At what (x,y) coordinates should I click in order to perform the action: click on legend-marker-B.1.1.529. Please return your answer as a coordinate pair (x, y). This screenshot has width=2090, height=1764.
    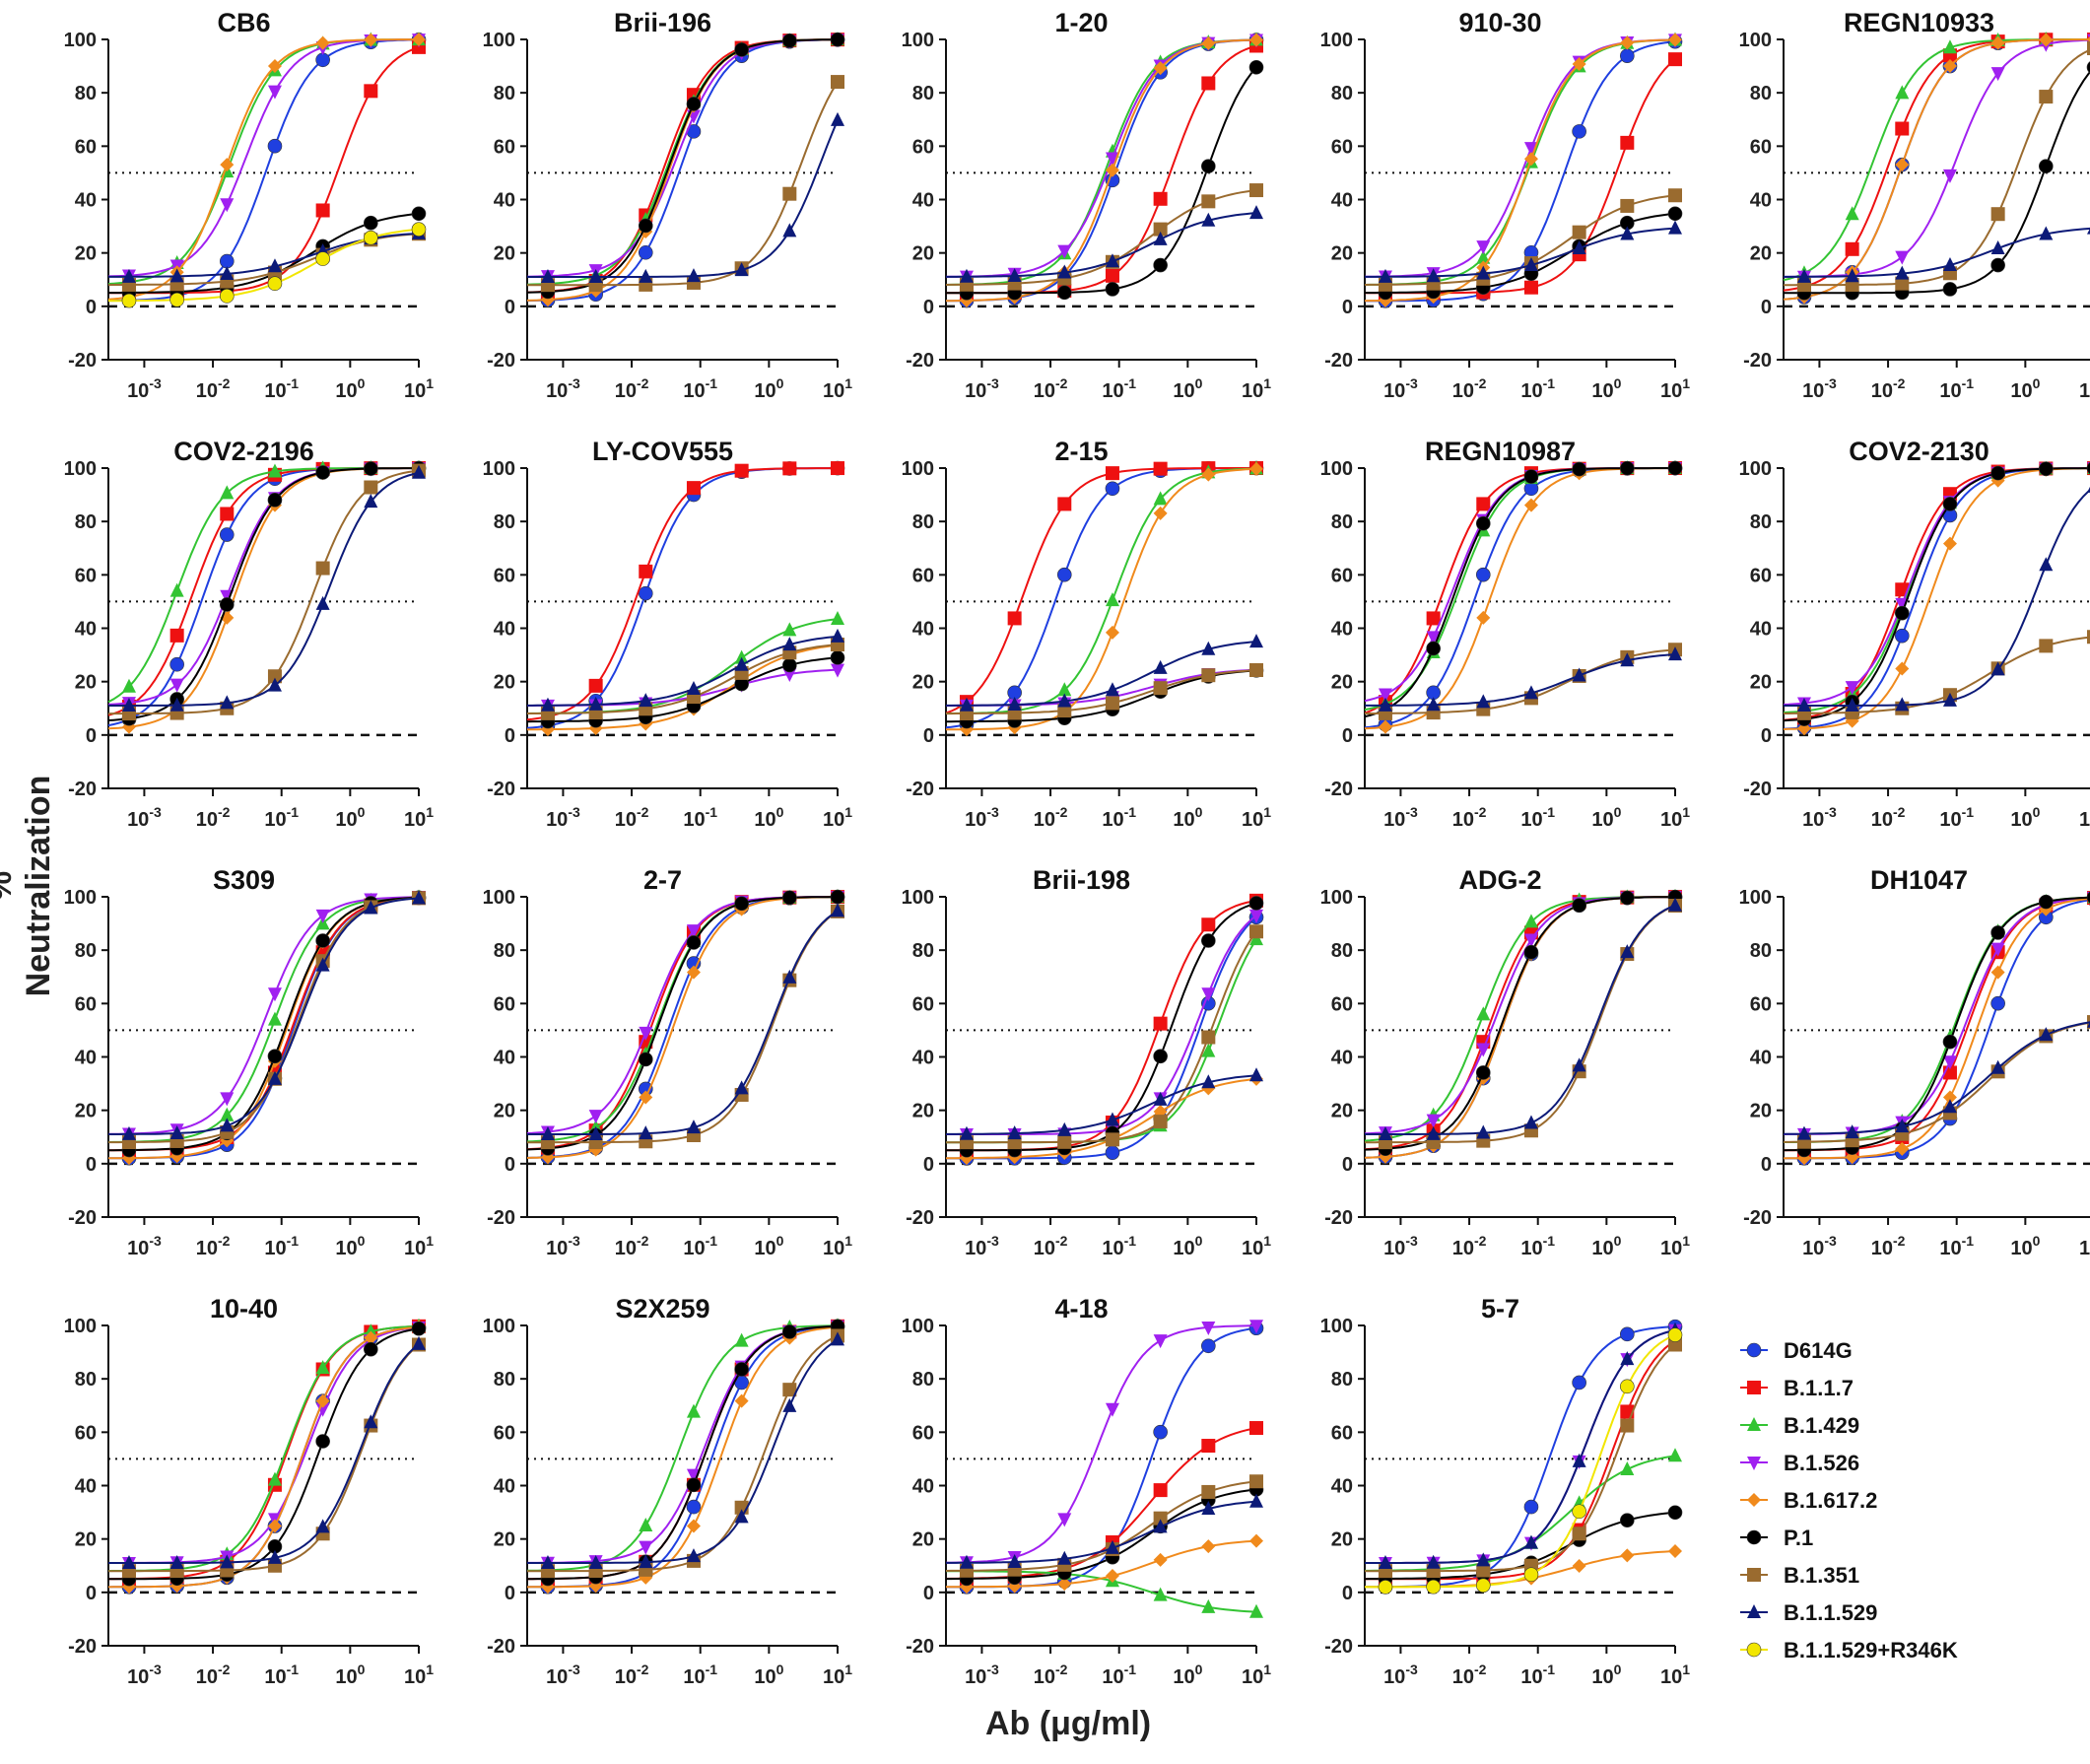
    Looking at the image, I should click on (1754, 1611).